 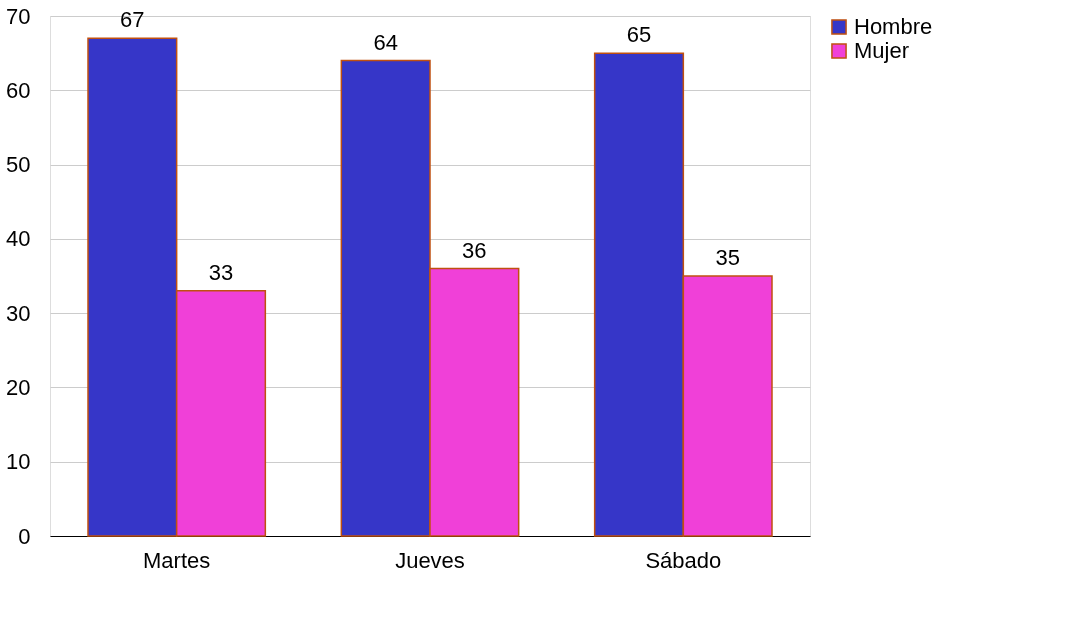 What do you see at coordinates (430, 560) in the screenshot?
I see `x-tick-label: Jueves` at bounding box center [430, 560].